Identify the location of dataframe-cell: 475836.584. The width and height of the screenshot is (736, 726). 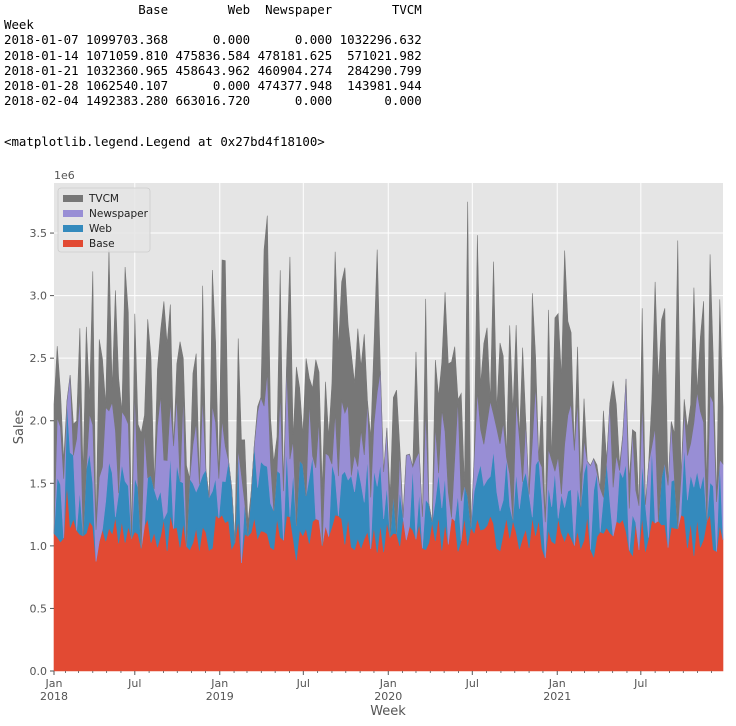
(213, 55).